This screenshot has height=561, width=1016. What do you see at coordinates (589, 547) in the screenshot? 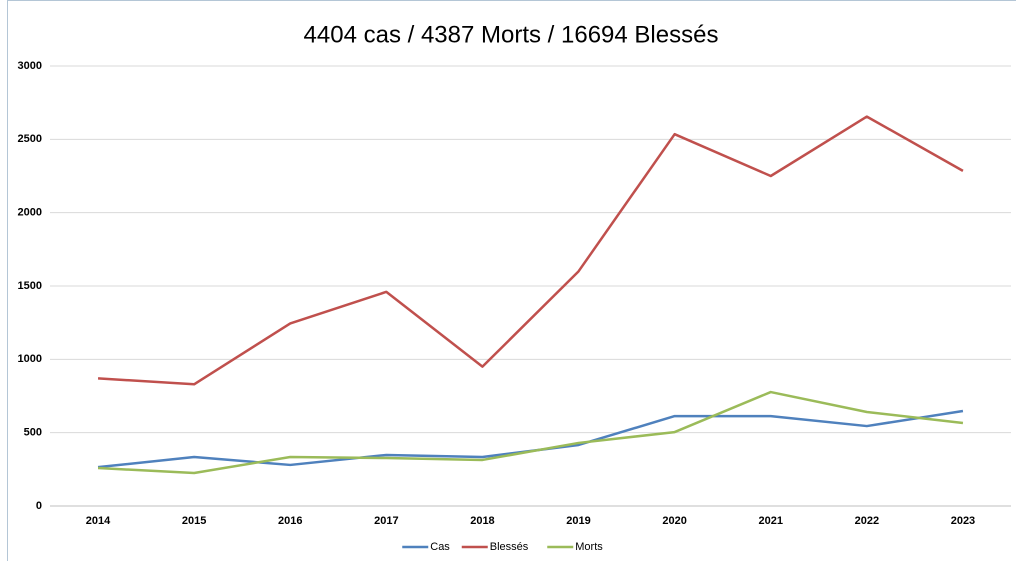
I see `legend-label: Morts` at bounding box center [589, 547].